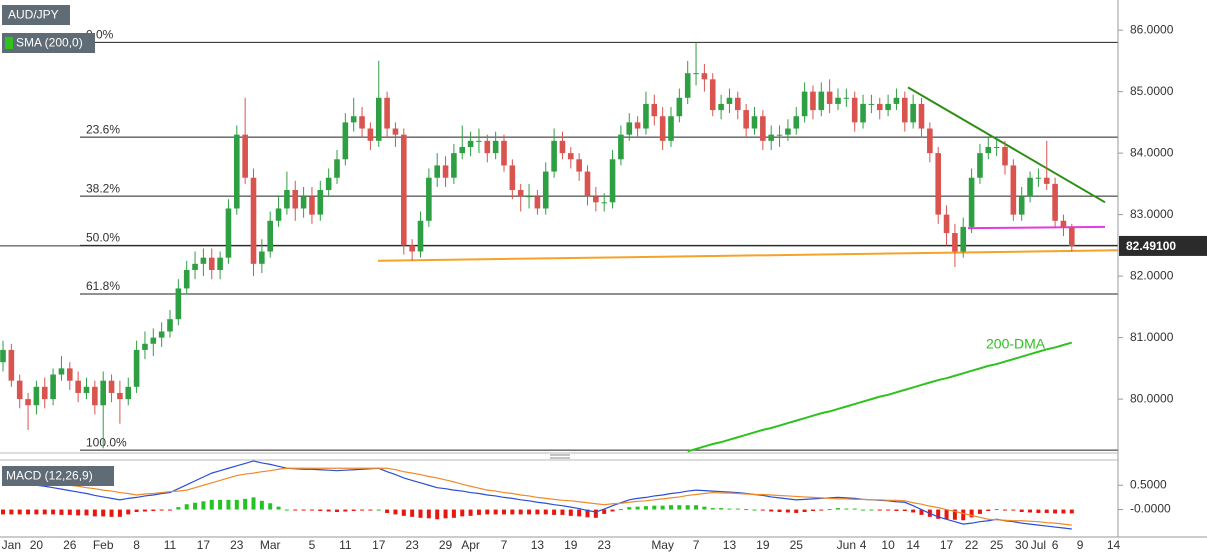 This screenshot has width=1207, height=555. What do you see at coordinates (863, 545) in the screenshot?
I see `x-tick-label: 4` at bounding box center [863, 545].